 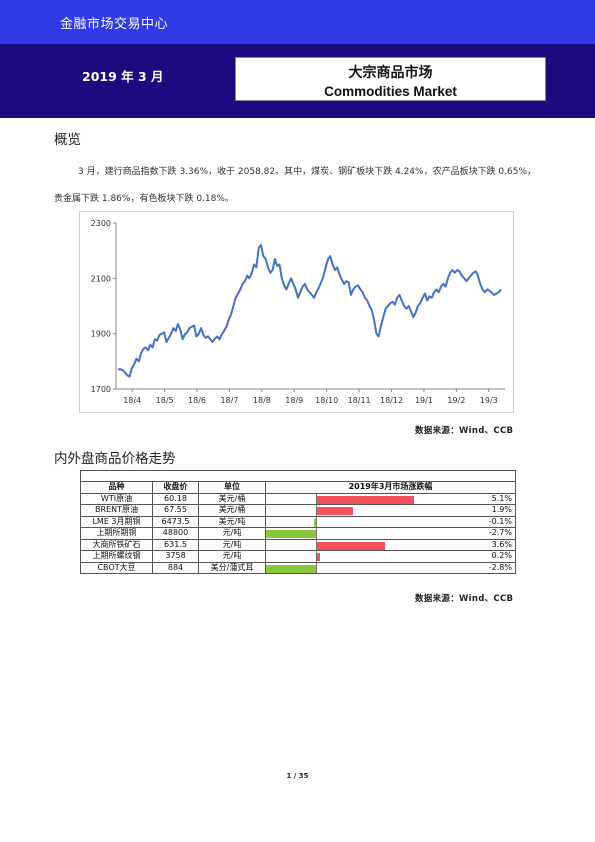 What do you see at coordinates (101, 278) in the screenshot?
I see `y-tick-label: 2100` at bounding box center [101, 278].